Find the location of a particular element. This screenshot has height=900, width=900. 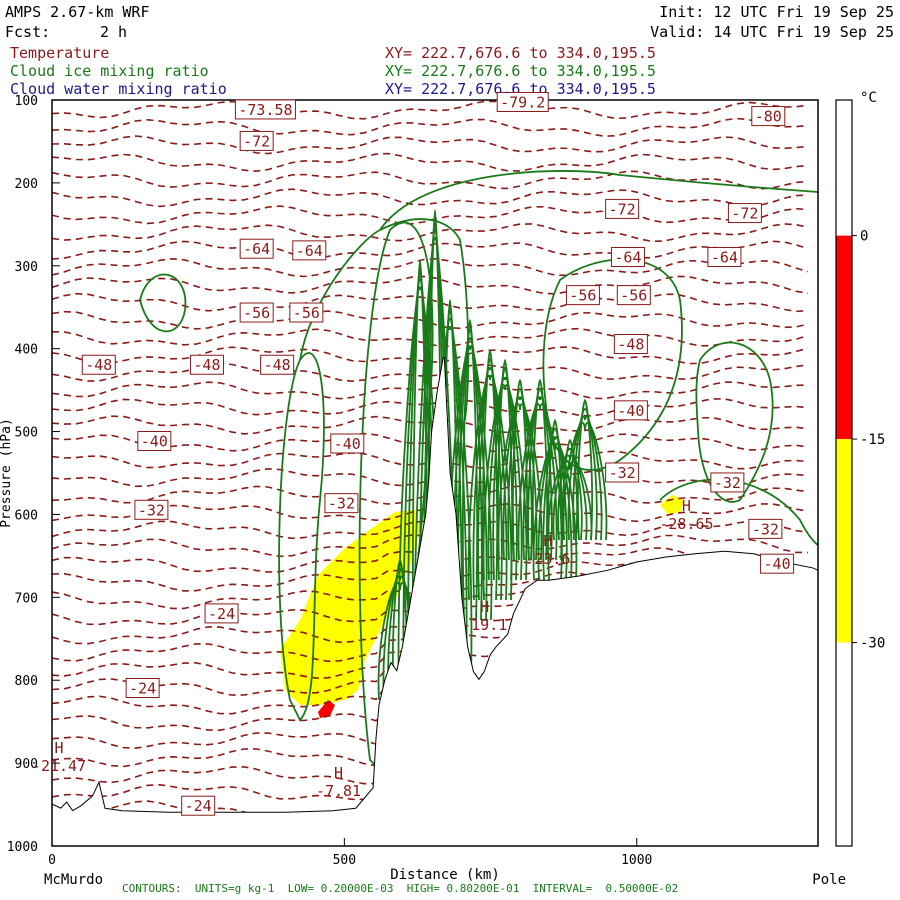

x-tick-label: 1000 is located at coordinates (636, 860).